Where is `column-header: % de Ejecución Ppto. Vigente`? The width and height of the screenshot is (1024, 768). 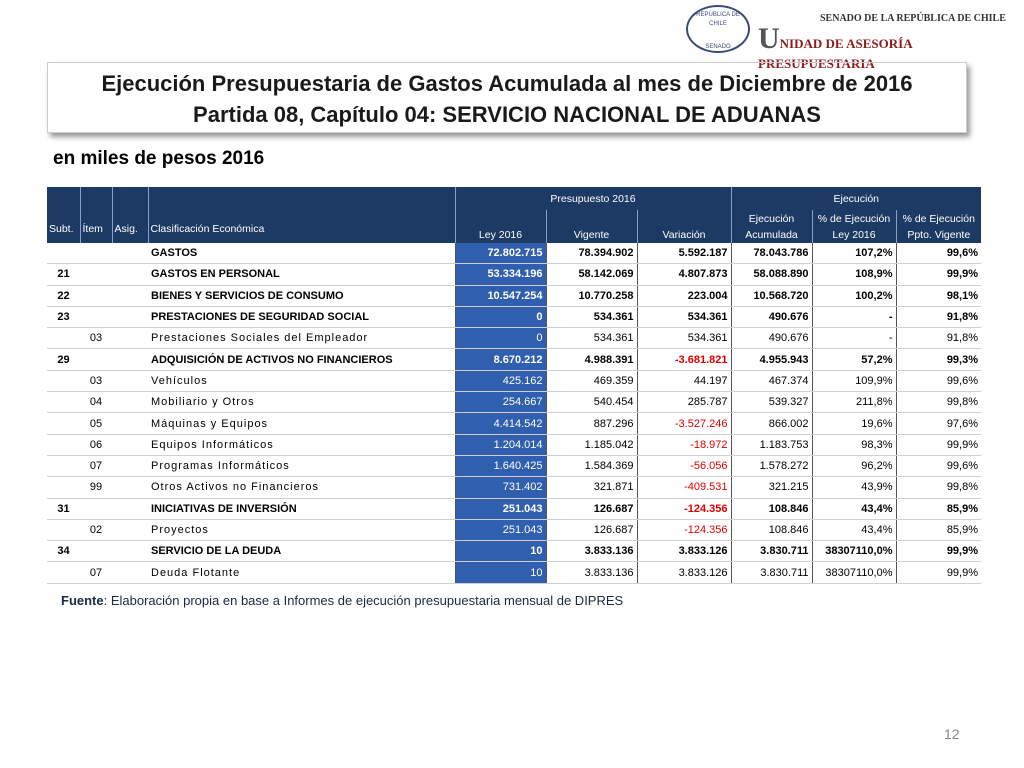
column-header: % de Ejecución Ppto. Vigente is located at coordinates (938, 226).